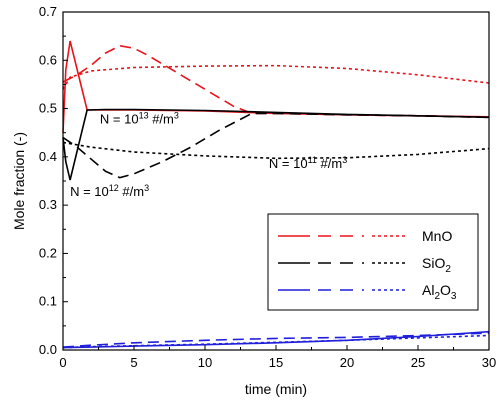 The height and width of the screenshot is (406, 500). Describe the element at coordinates (436, 265) in the screenshot. I see `svg-text: SiO2` at that location.